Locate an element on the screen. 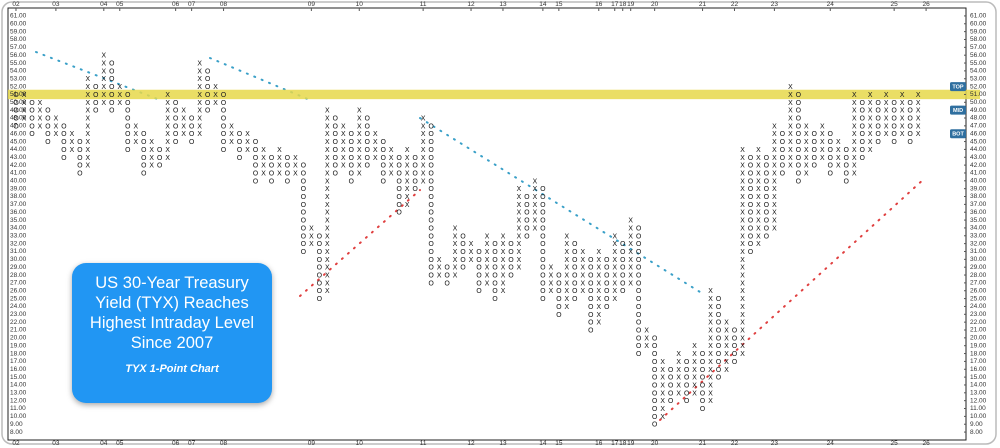  y-tick-label-right: 8.00 is located at coordinates (976, 432).